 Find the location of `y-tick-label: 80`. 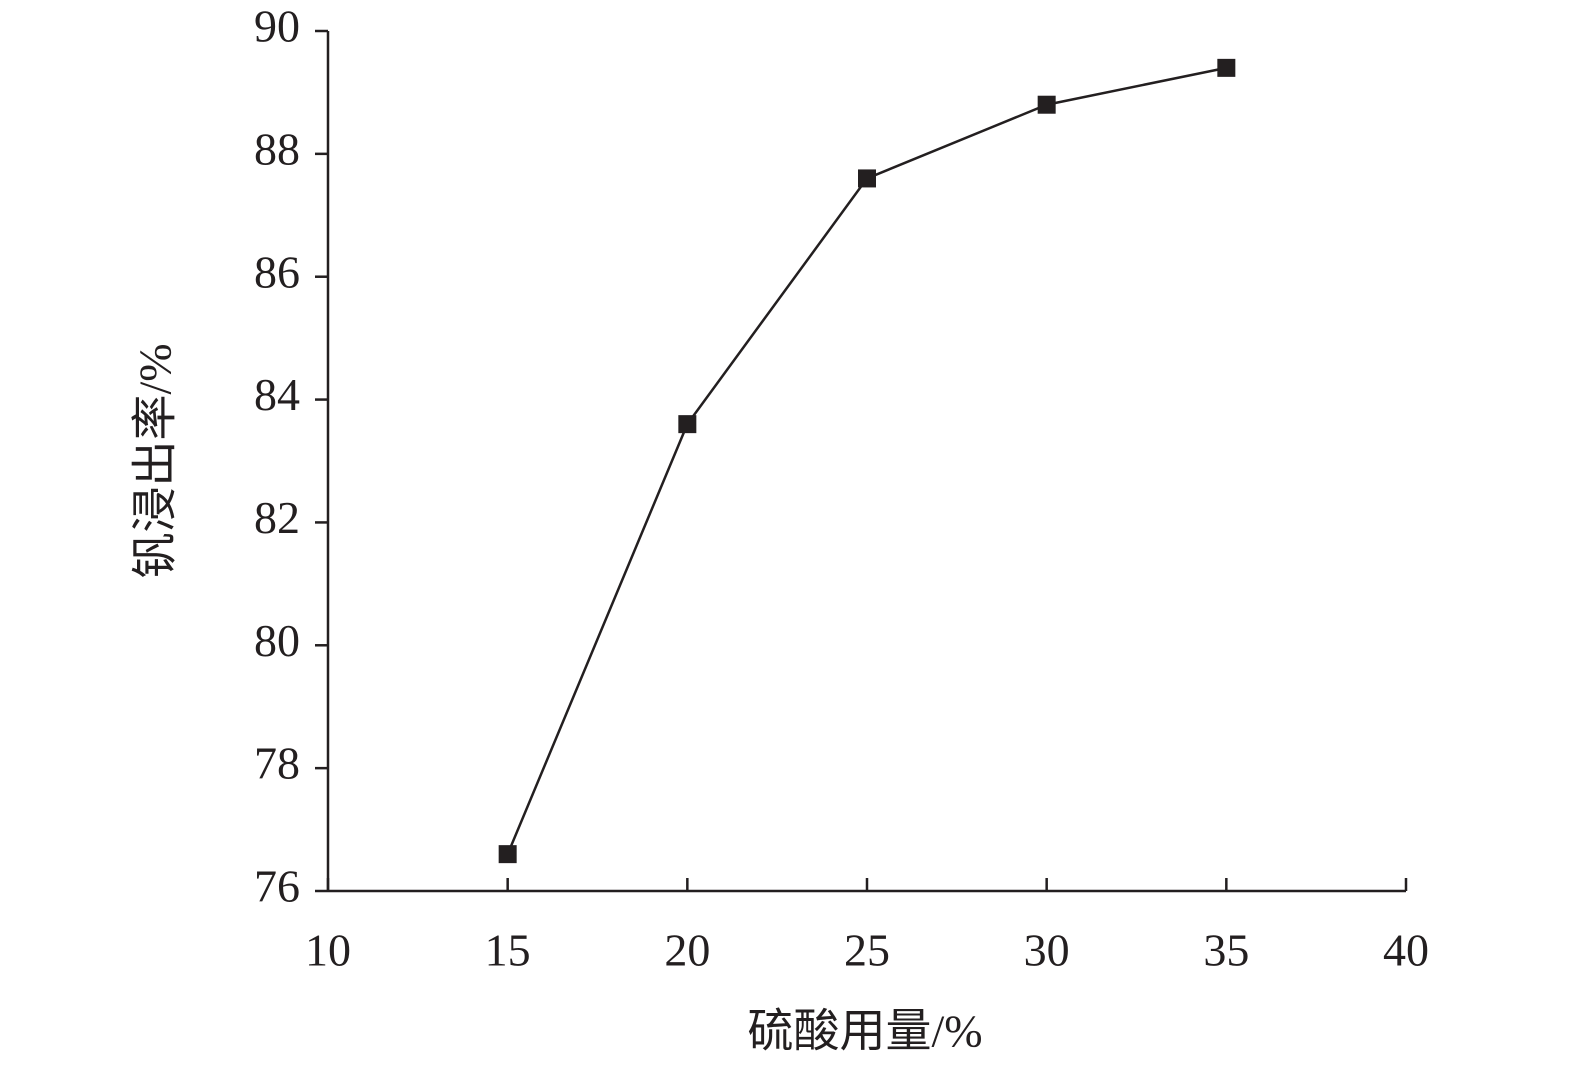

y-tick-label: 80 is located at coordinates (277, 640).